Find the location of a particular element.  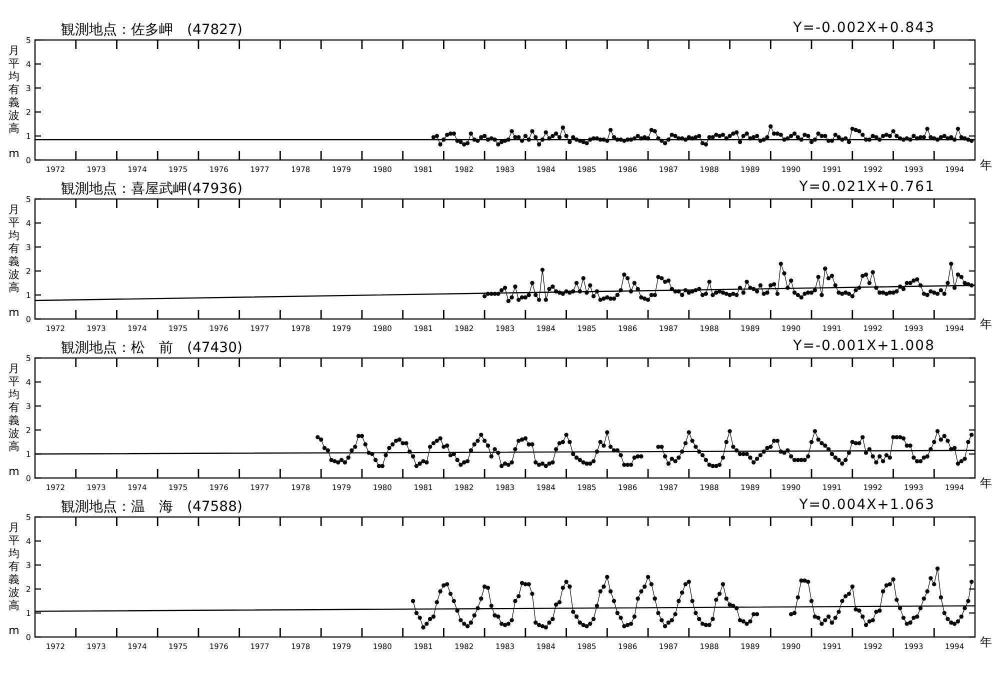

chart-title: 観測地点：喜屋武岬(47936) is located at coordinates (151, 189).